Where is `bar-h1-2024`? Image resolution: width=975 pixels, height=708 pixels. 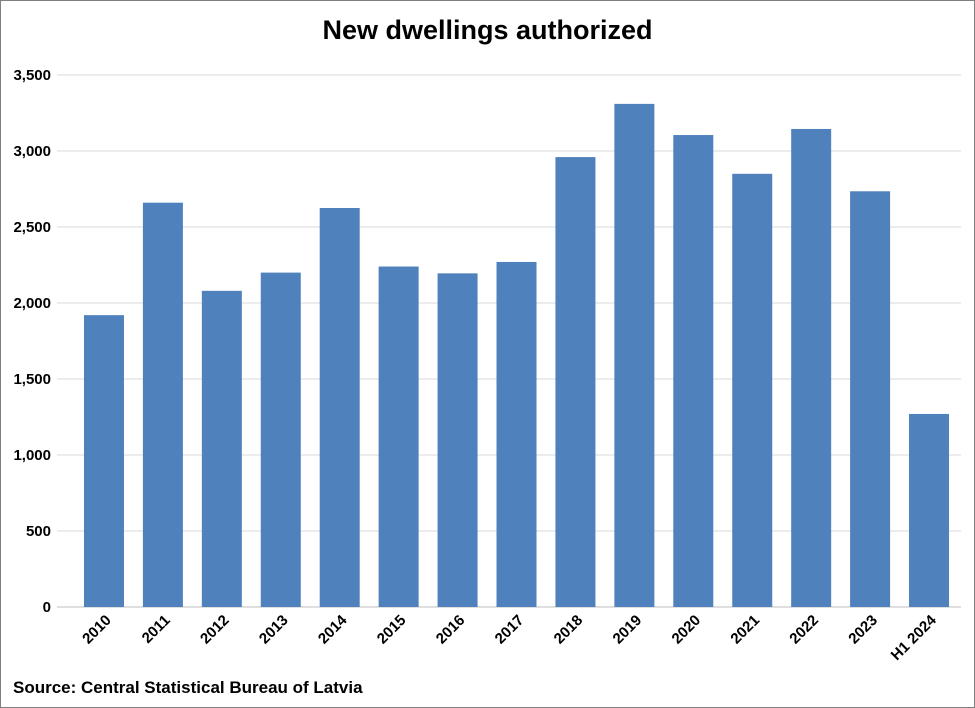 bar-h1-2024 is located at coordinates (929, 510).